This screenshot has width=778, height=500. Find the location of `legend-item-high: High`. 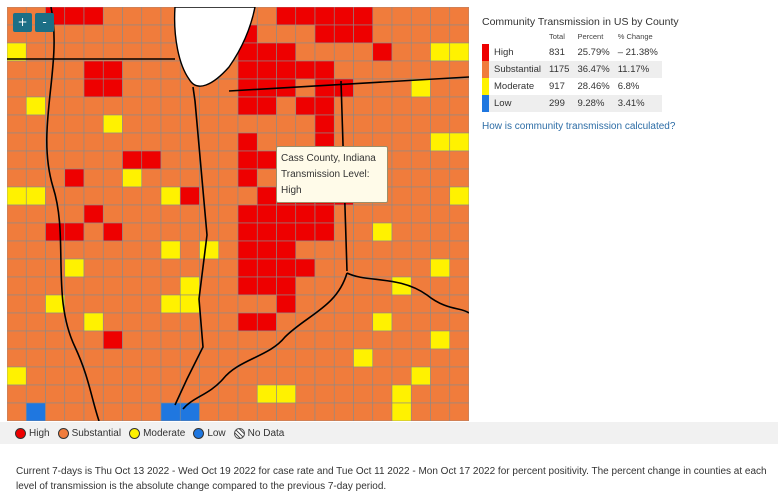

legend-item-high: High is located at coordinates (32, 433).